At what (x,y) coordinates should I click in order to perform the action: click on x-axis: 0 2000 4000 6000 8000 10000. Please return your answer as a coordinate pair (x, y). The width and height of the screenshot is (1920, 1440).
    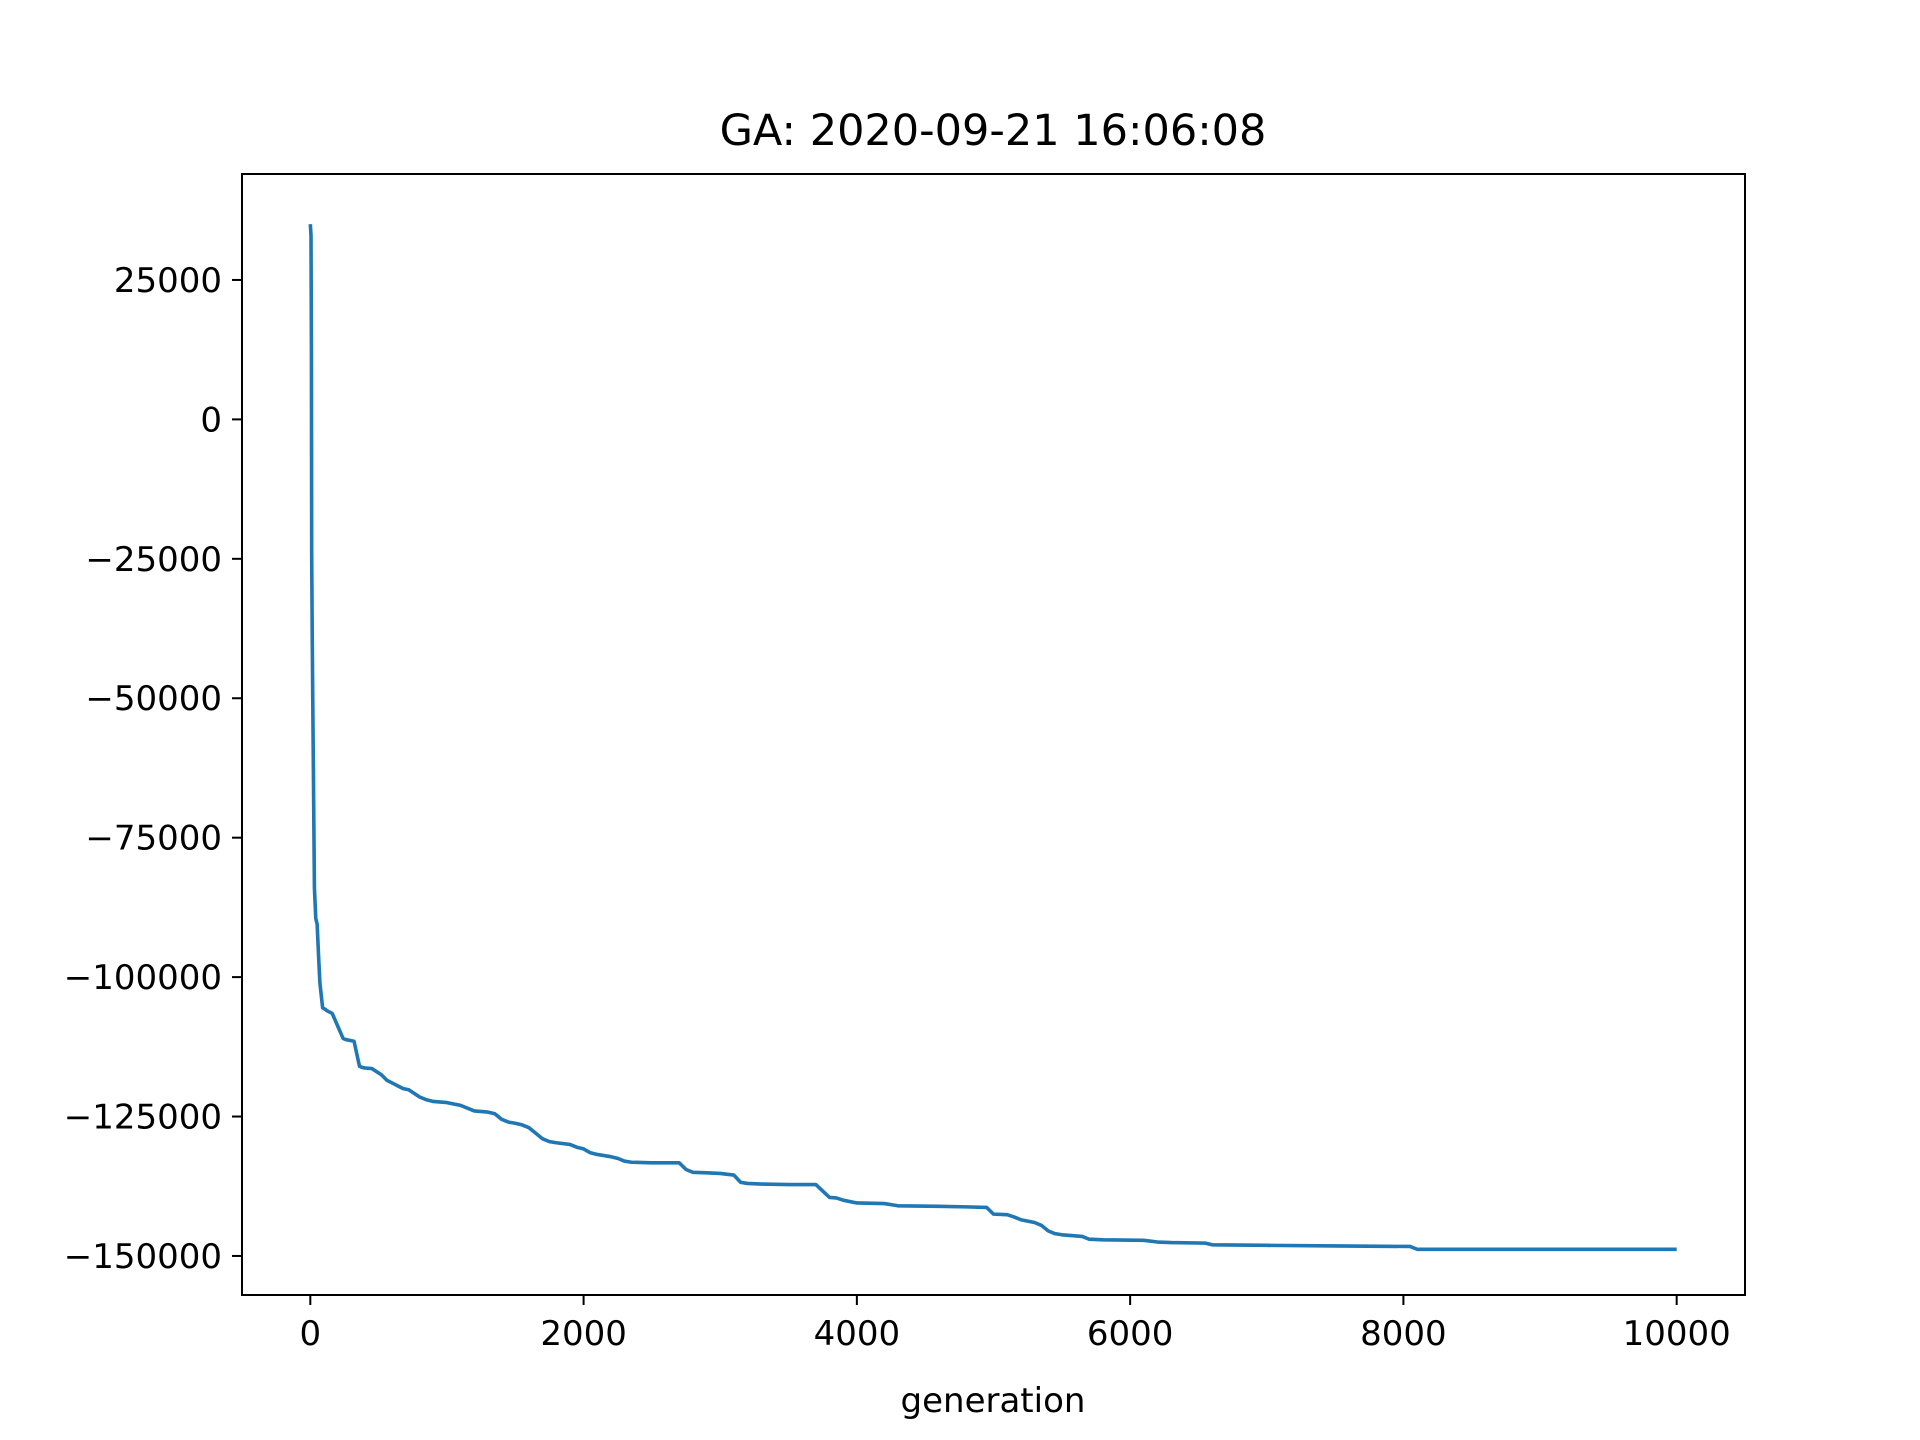
    Looking at the image, I should click on (1015, 1324).